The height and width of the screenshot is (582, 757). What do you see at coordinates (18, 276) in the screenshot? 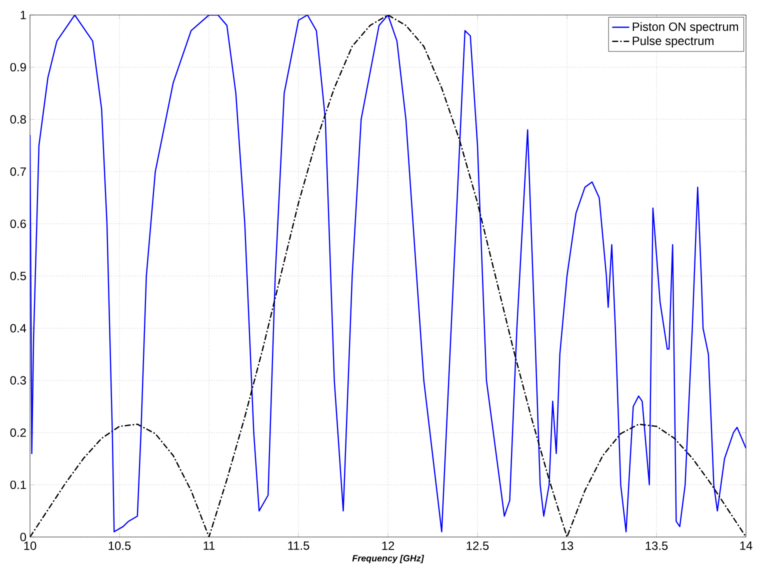
I see `y-tick-label: 0.5` at bounding box center [18, 276].